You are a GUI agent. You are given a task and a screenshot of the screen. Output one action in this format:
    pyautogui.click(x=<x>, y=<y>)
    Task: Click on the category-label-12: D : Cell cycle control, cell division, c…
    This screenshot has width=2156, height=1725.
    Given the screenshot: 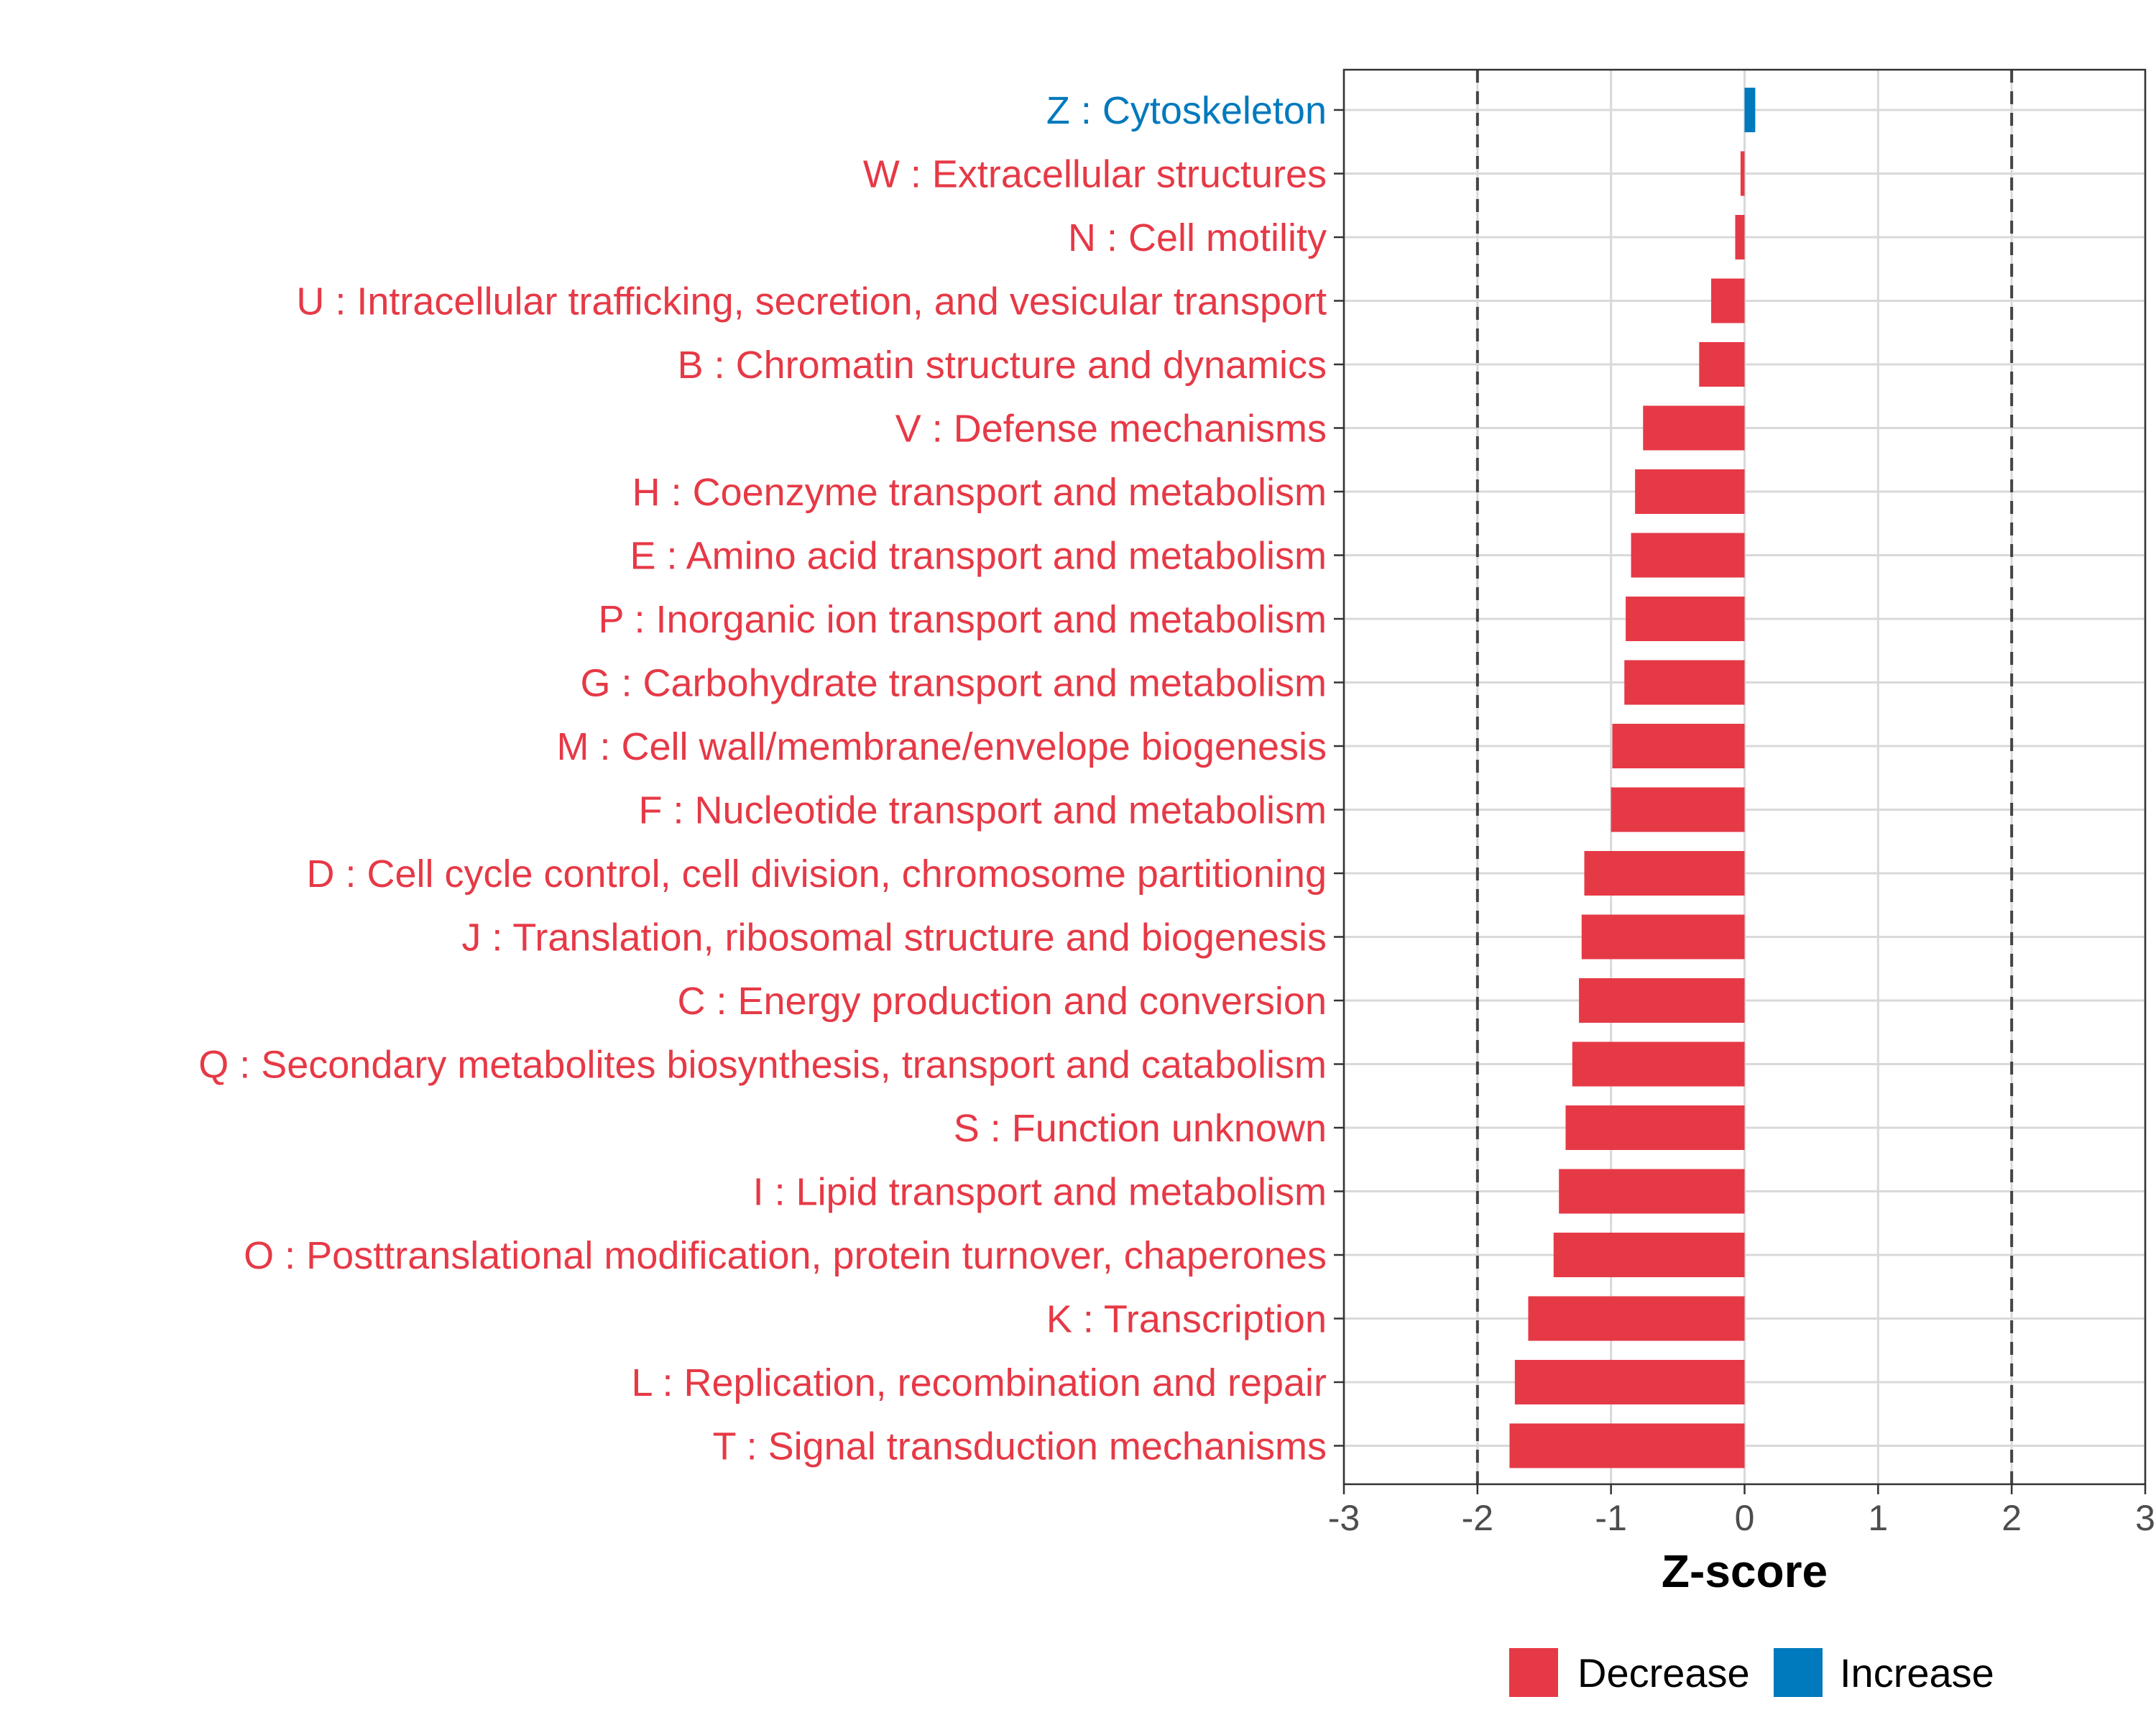 What is the action you would take?
    pyautogui.click(x=817, y=874)
    